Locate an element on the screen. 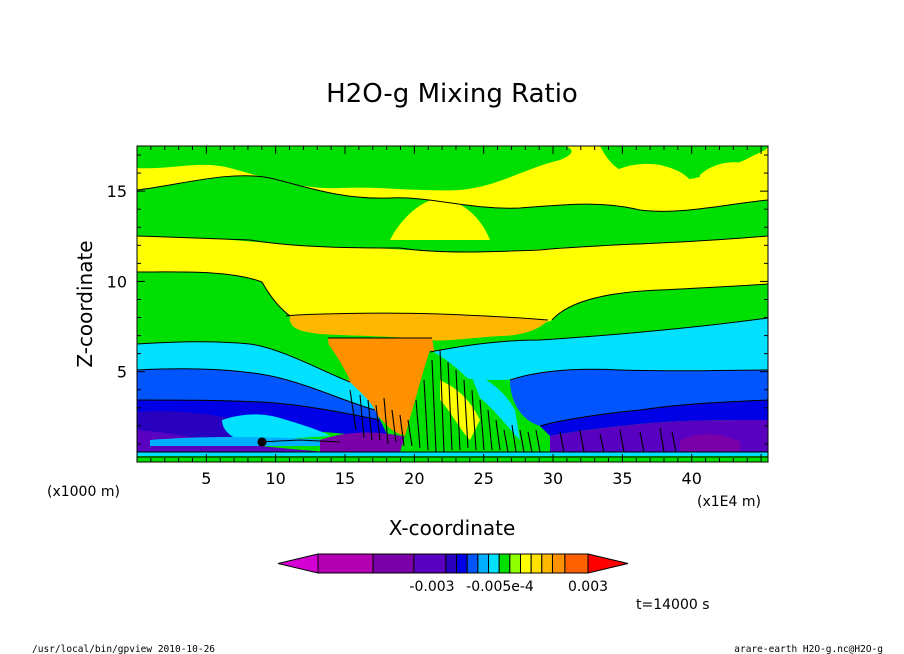 This screenshot has width=904, height=654. chart-title: H2O-g Mixing Ratio is located at coordinates (452, 94).